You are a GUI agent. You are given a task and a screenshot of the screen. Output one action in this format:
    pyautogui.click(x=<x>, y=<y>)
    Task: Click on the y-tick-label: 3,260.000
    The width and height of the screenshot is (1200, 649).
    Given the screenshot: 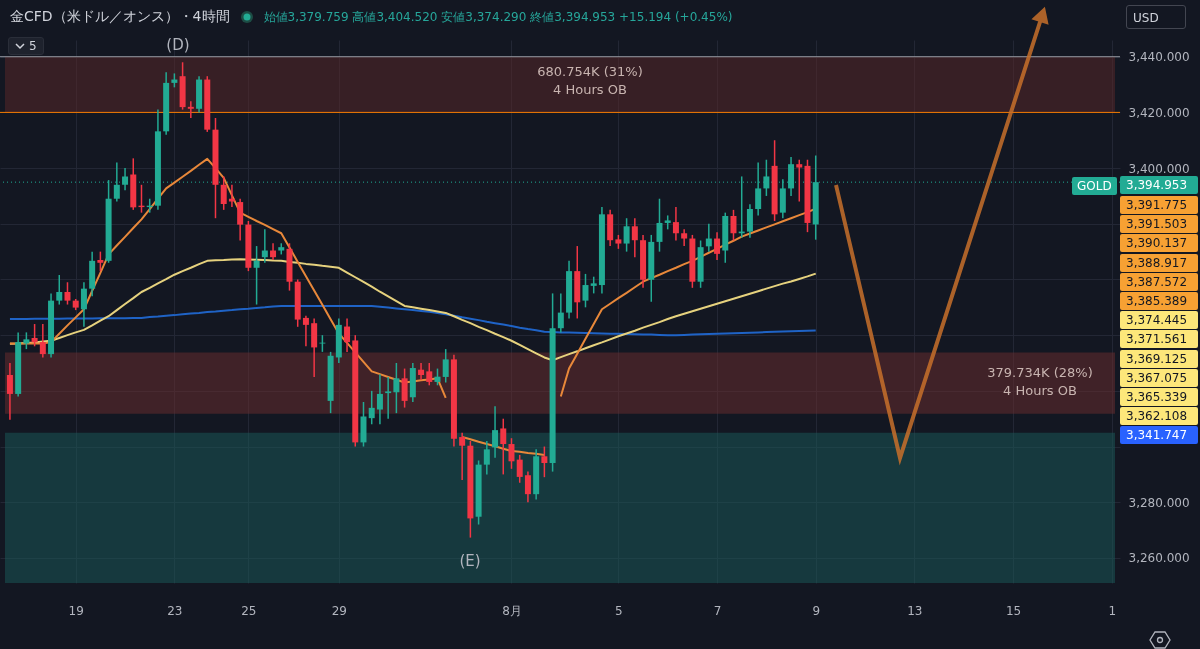 What is the action you would take?
    pyautogui.click(x=1159, y=558)
    